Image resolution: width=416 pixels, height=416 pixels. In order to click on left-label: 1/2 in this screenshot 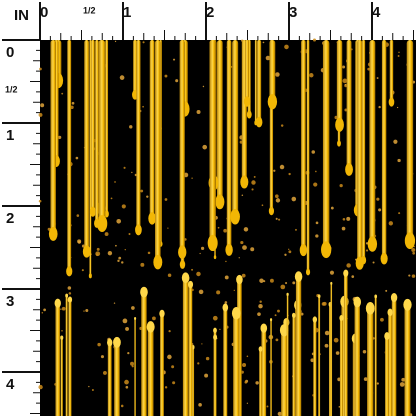, I will do `click(11, 89)`.